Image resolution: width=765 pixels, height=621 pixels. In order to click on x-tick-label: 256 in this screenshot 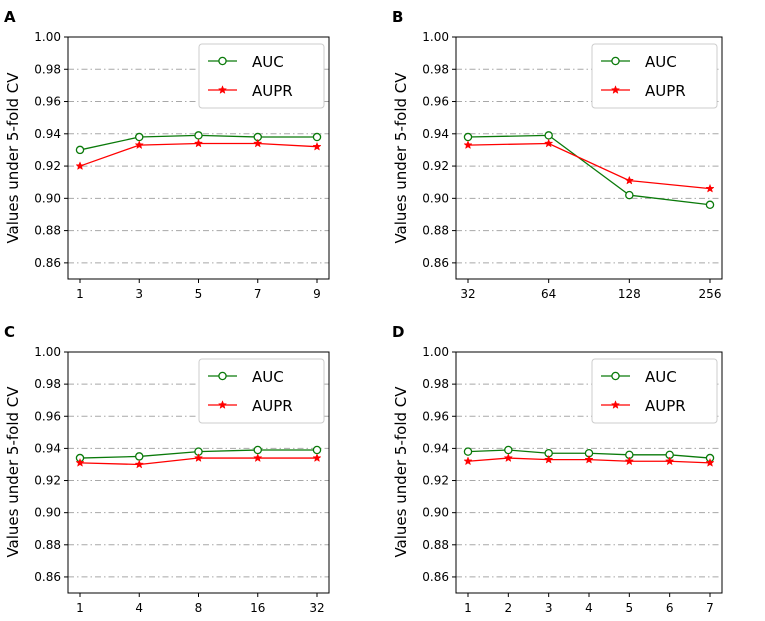, I will do `click(710, 294)`.